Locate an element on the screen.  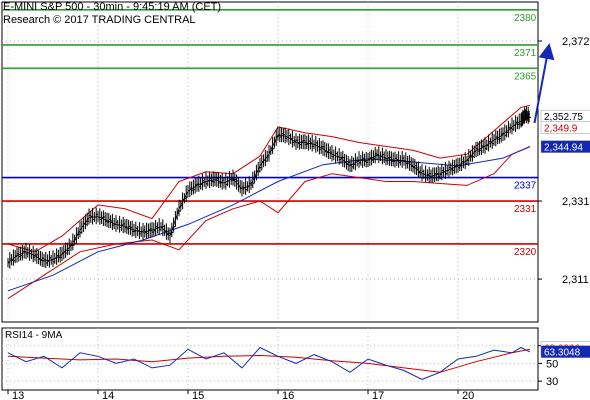
rsi-panel-frame is located at coordinates (270, 359).